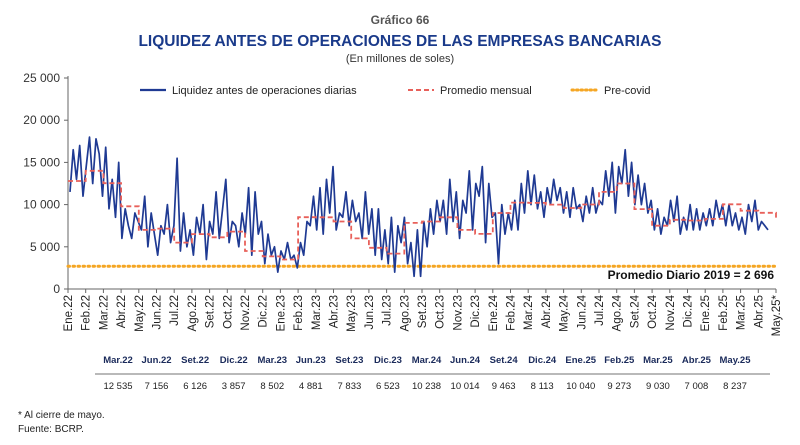 The width and height of the screenshot is (800, 445). I want to click on legend-label-precovid: Pre-covid, so click(627, 91).